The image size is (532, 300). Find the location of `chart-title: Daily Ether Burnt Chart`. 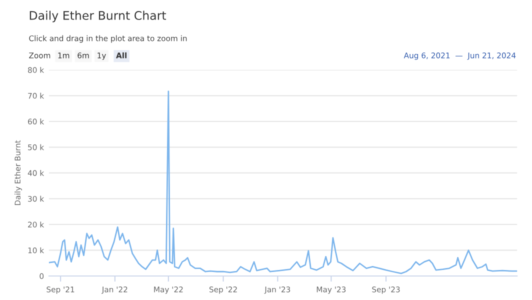

chart-title: Daily Ether Burnt Chart is located at coordinates (98, 16).